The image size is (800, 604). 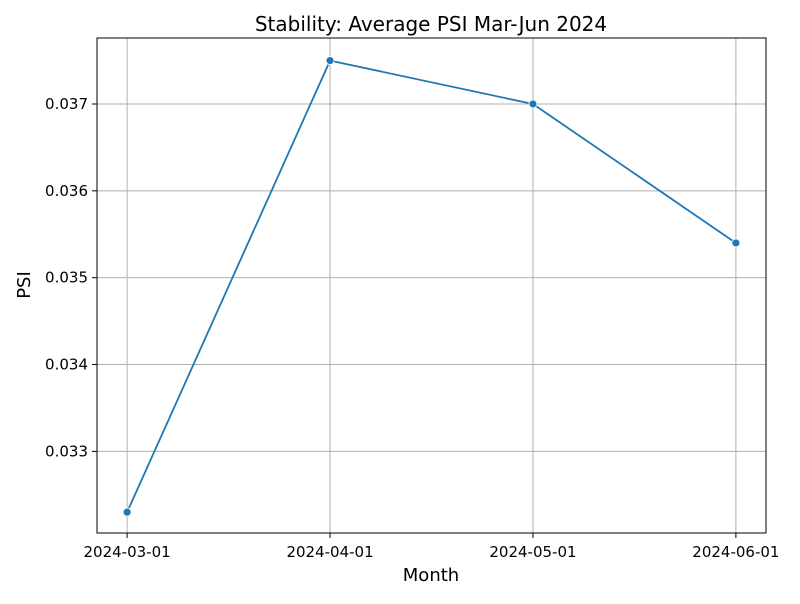 What do you see at coordinates (66, 104) in the screenshot?
I see `y-tick-label: 0.037` at bounding box center [66, 104].